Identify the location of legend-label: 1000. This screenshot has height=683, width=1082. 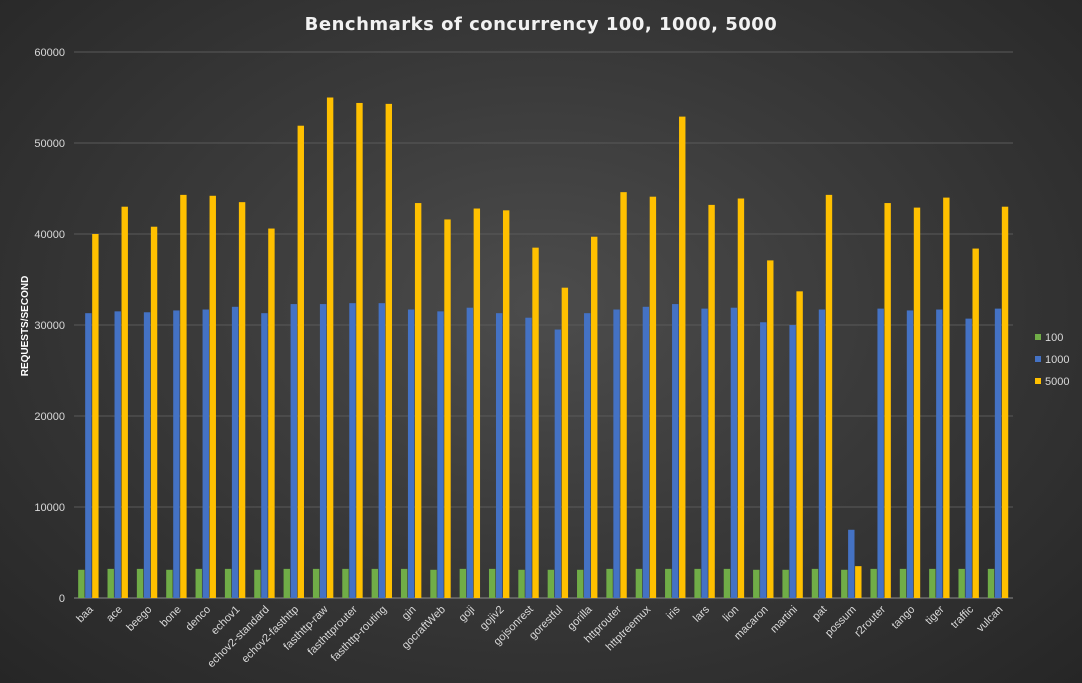
(1057, 360).